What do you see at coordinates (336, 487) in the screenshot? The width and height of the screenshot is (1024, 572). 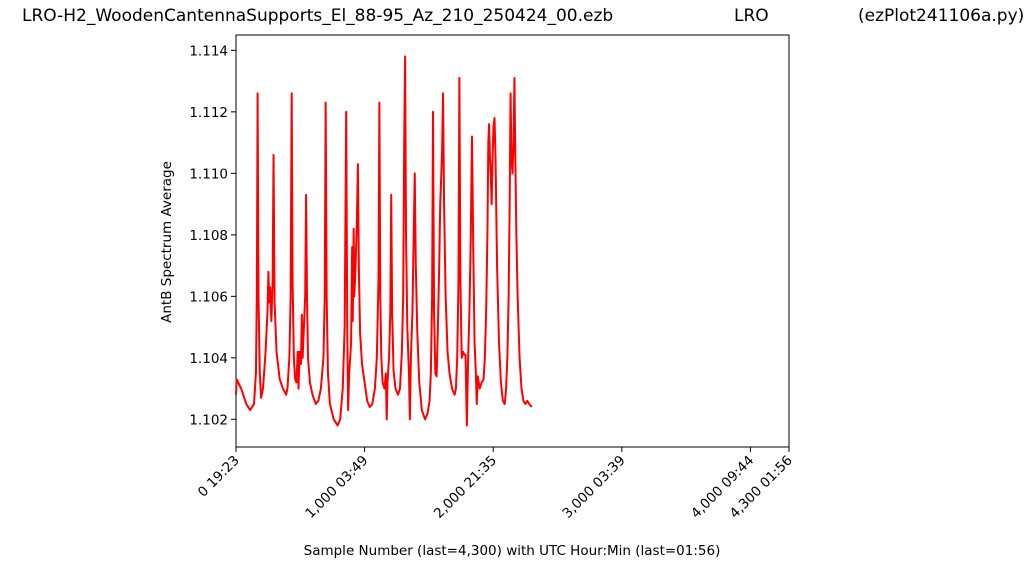 I see `x-tick-label: 1,000 03:49` at bounding box center [336, 487].